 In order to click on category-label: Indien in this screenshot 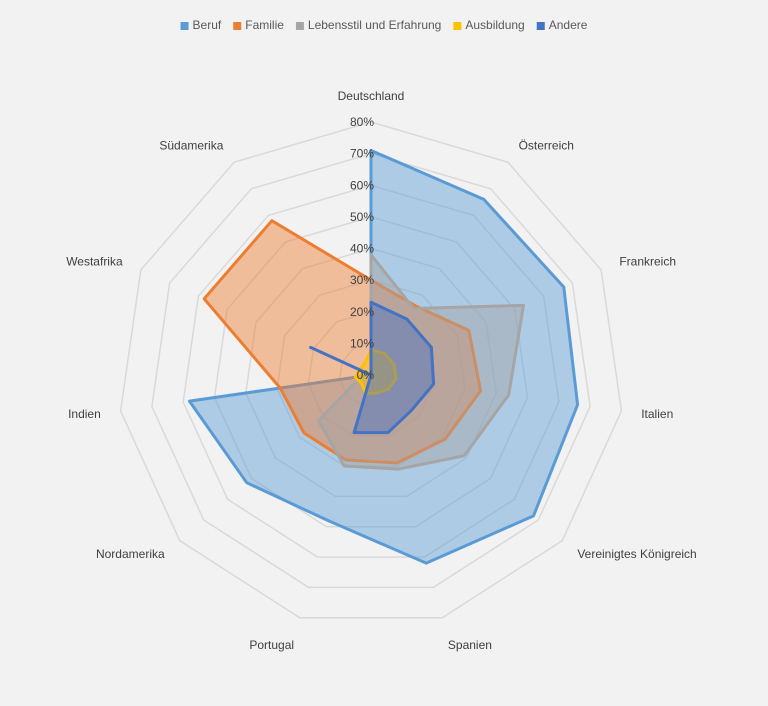, I will do `click(84, 414)`.